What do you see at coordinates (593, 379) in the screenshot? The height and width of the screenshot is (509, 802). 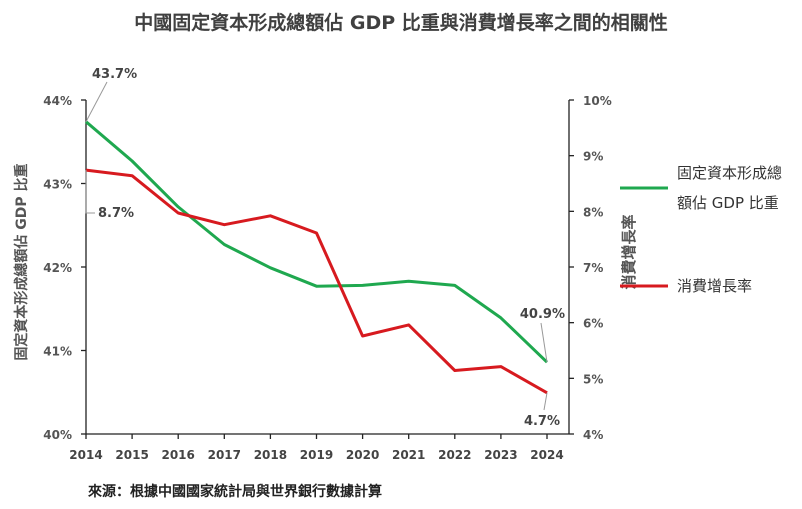 I see `right-tick-label: 5%` at bounding box center [593, 379].